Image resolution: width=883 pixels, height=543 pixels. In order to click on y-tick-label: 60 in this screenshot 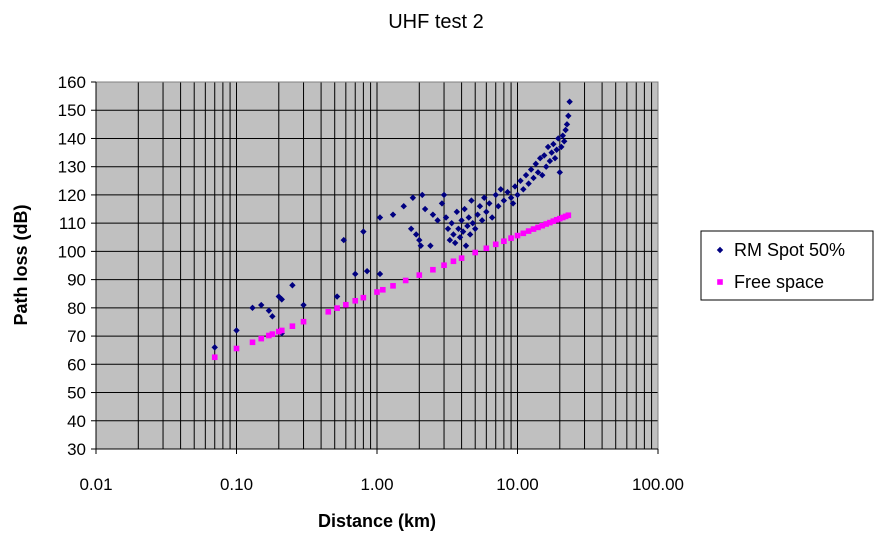, I will do `click(76, 364)`.